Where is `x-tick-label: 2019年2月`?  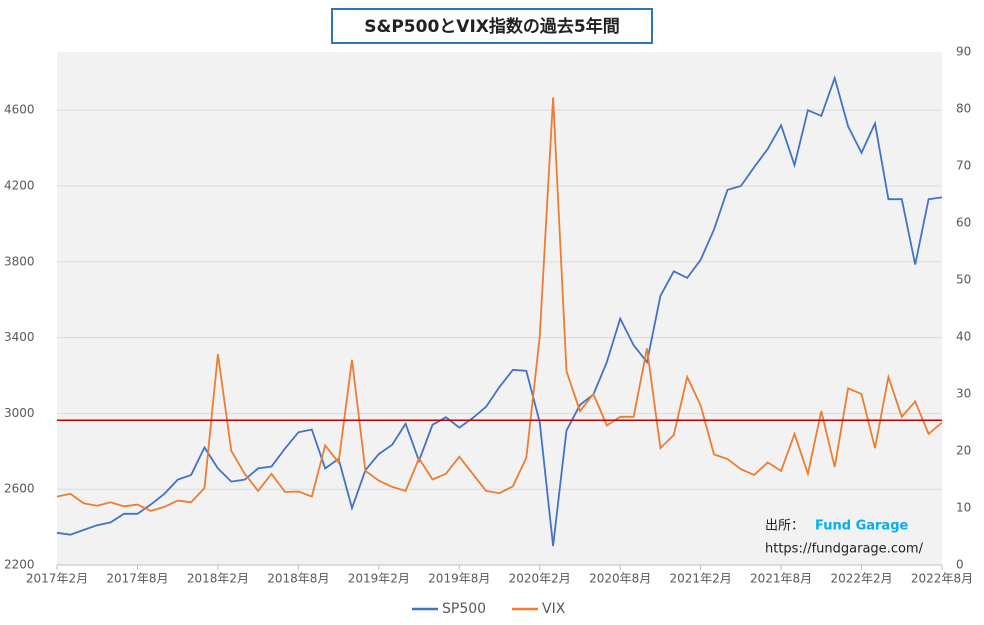
x-tick-label: 2019年2月 is located at coordinates (379, 579).